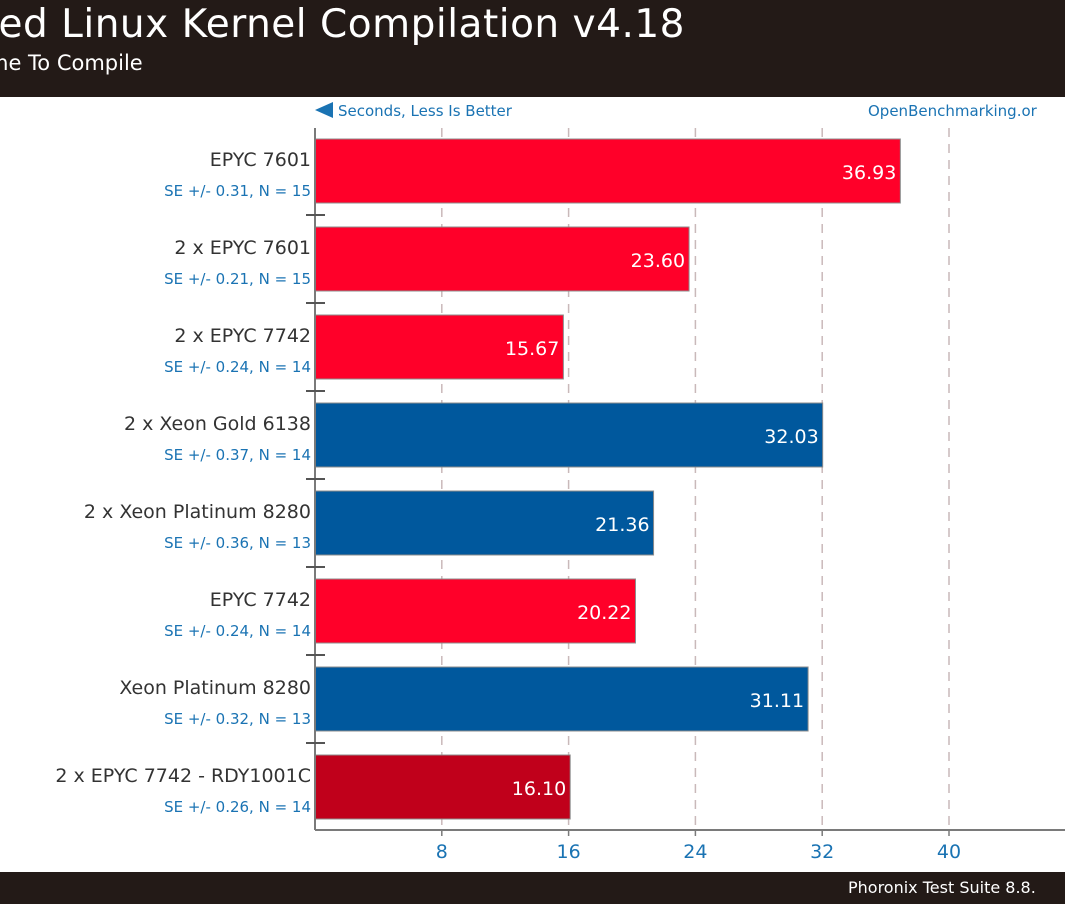 This screenshot has width=1065, height=914. Describe the element at coordinates (183, 776) in the screenshot. I see `category-label: 2 x EPYC 7742 - RDY1001C` at that location.